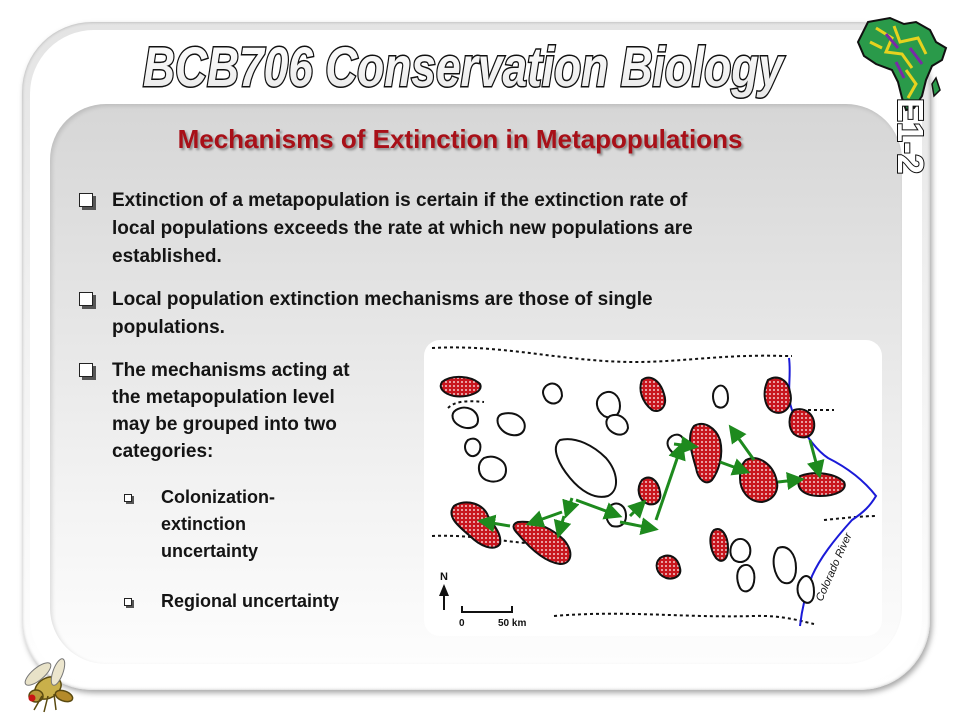 The height and width of the screenshot is (720, 960). What do you see at coordinates (512, 623) in the screenshot?
I see `scale-end-label: 50 km` at bounding box center [512, 623].